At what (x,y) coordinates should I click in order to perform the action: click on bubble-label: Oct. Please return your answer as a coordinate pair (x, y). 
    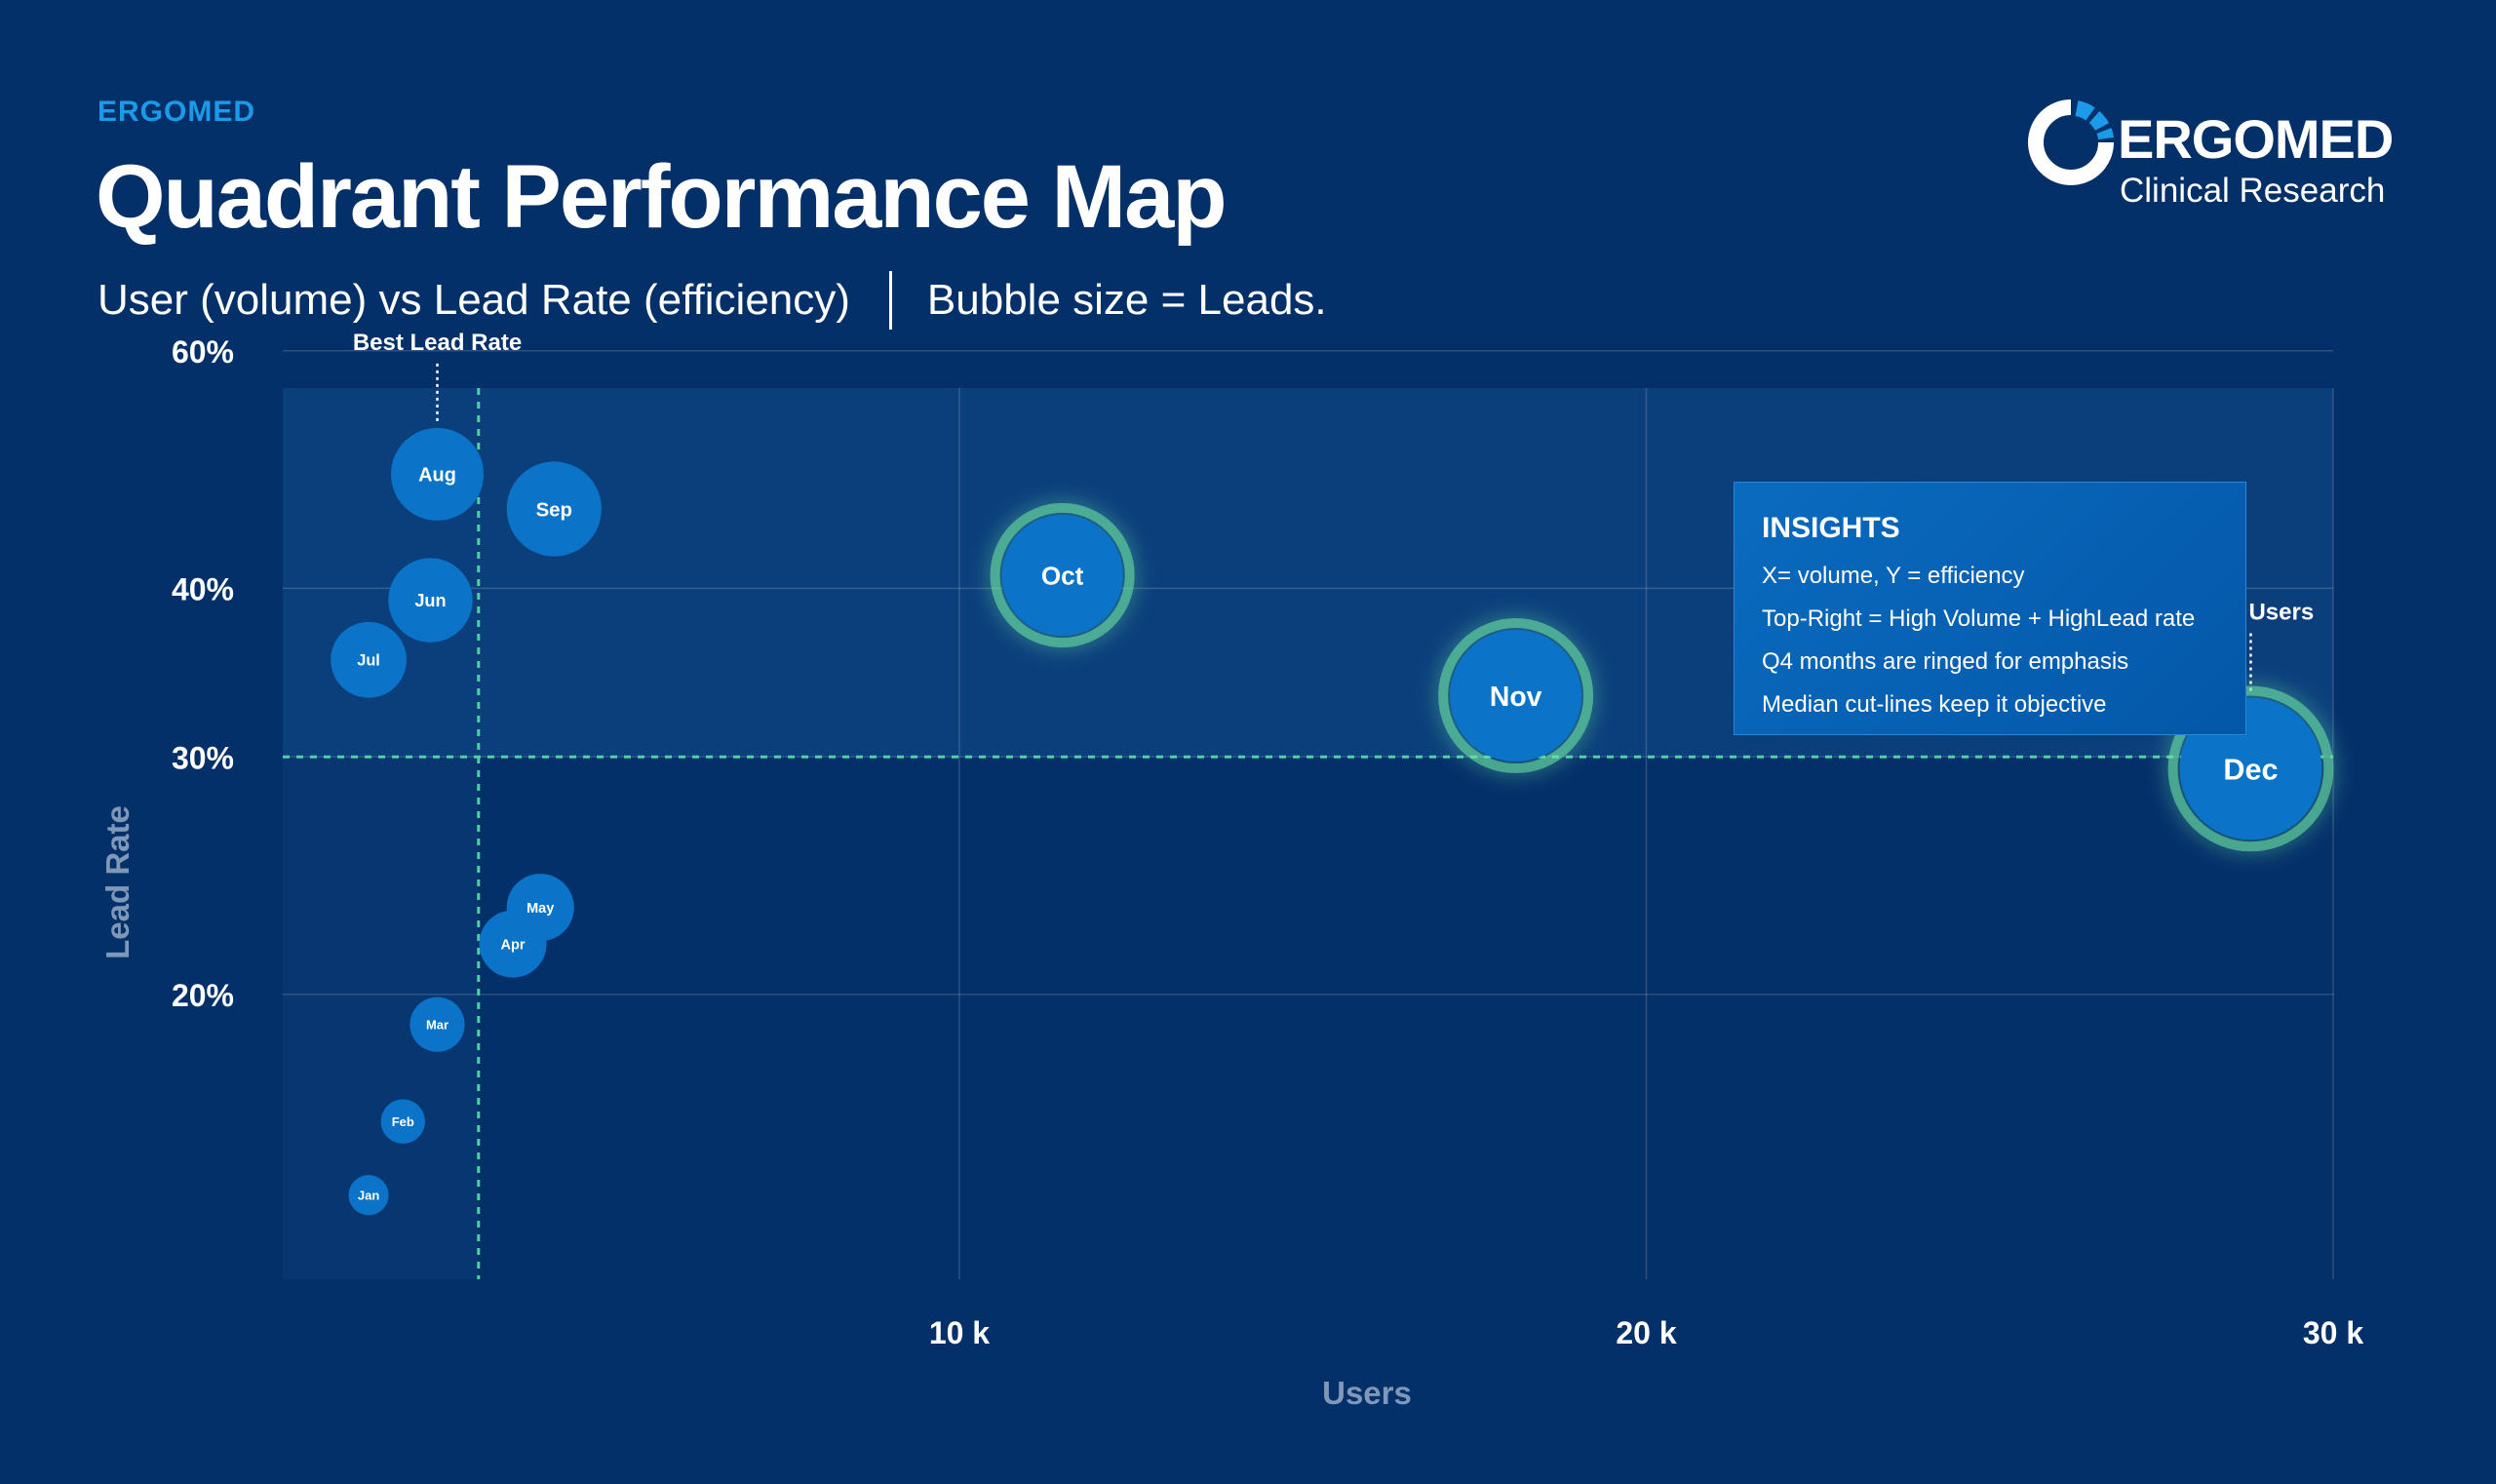
    Looking at the image, I should click on (1062, 575).